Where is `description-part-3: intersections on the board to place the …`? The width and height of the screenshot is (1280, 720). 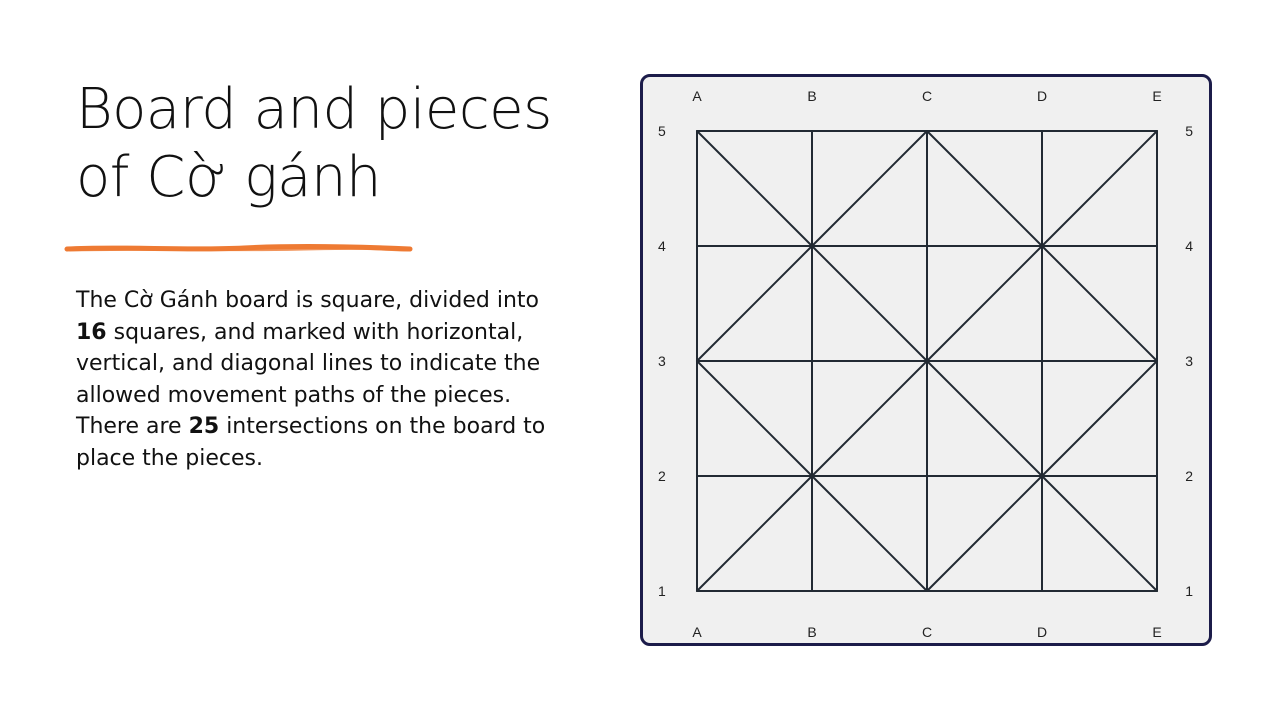 description-part-3: intersections on the board to place the … is located at coordinates (311, 442).